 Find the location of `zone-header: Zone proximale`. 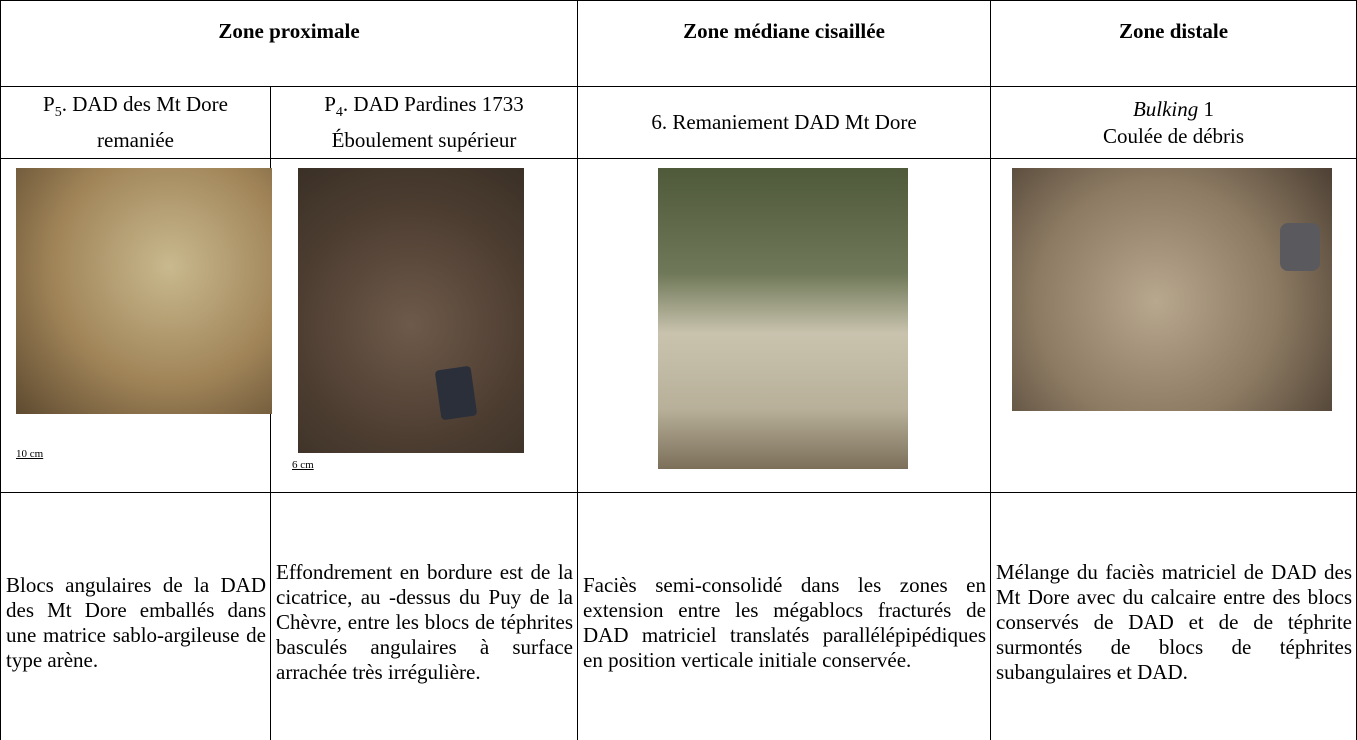

zone-header: Zone proximale is located at coordinates (288, 43).